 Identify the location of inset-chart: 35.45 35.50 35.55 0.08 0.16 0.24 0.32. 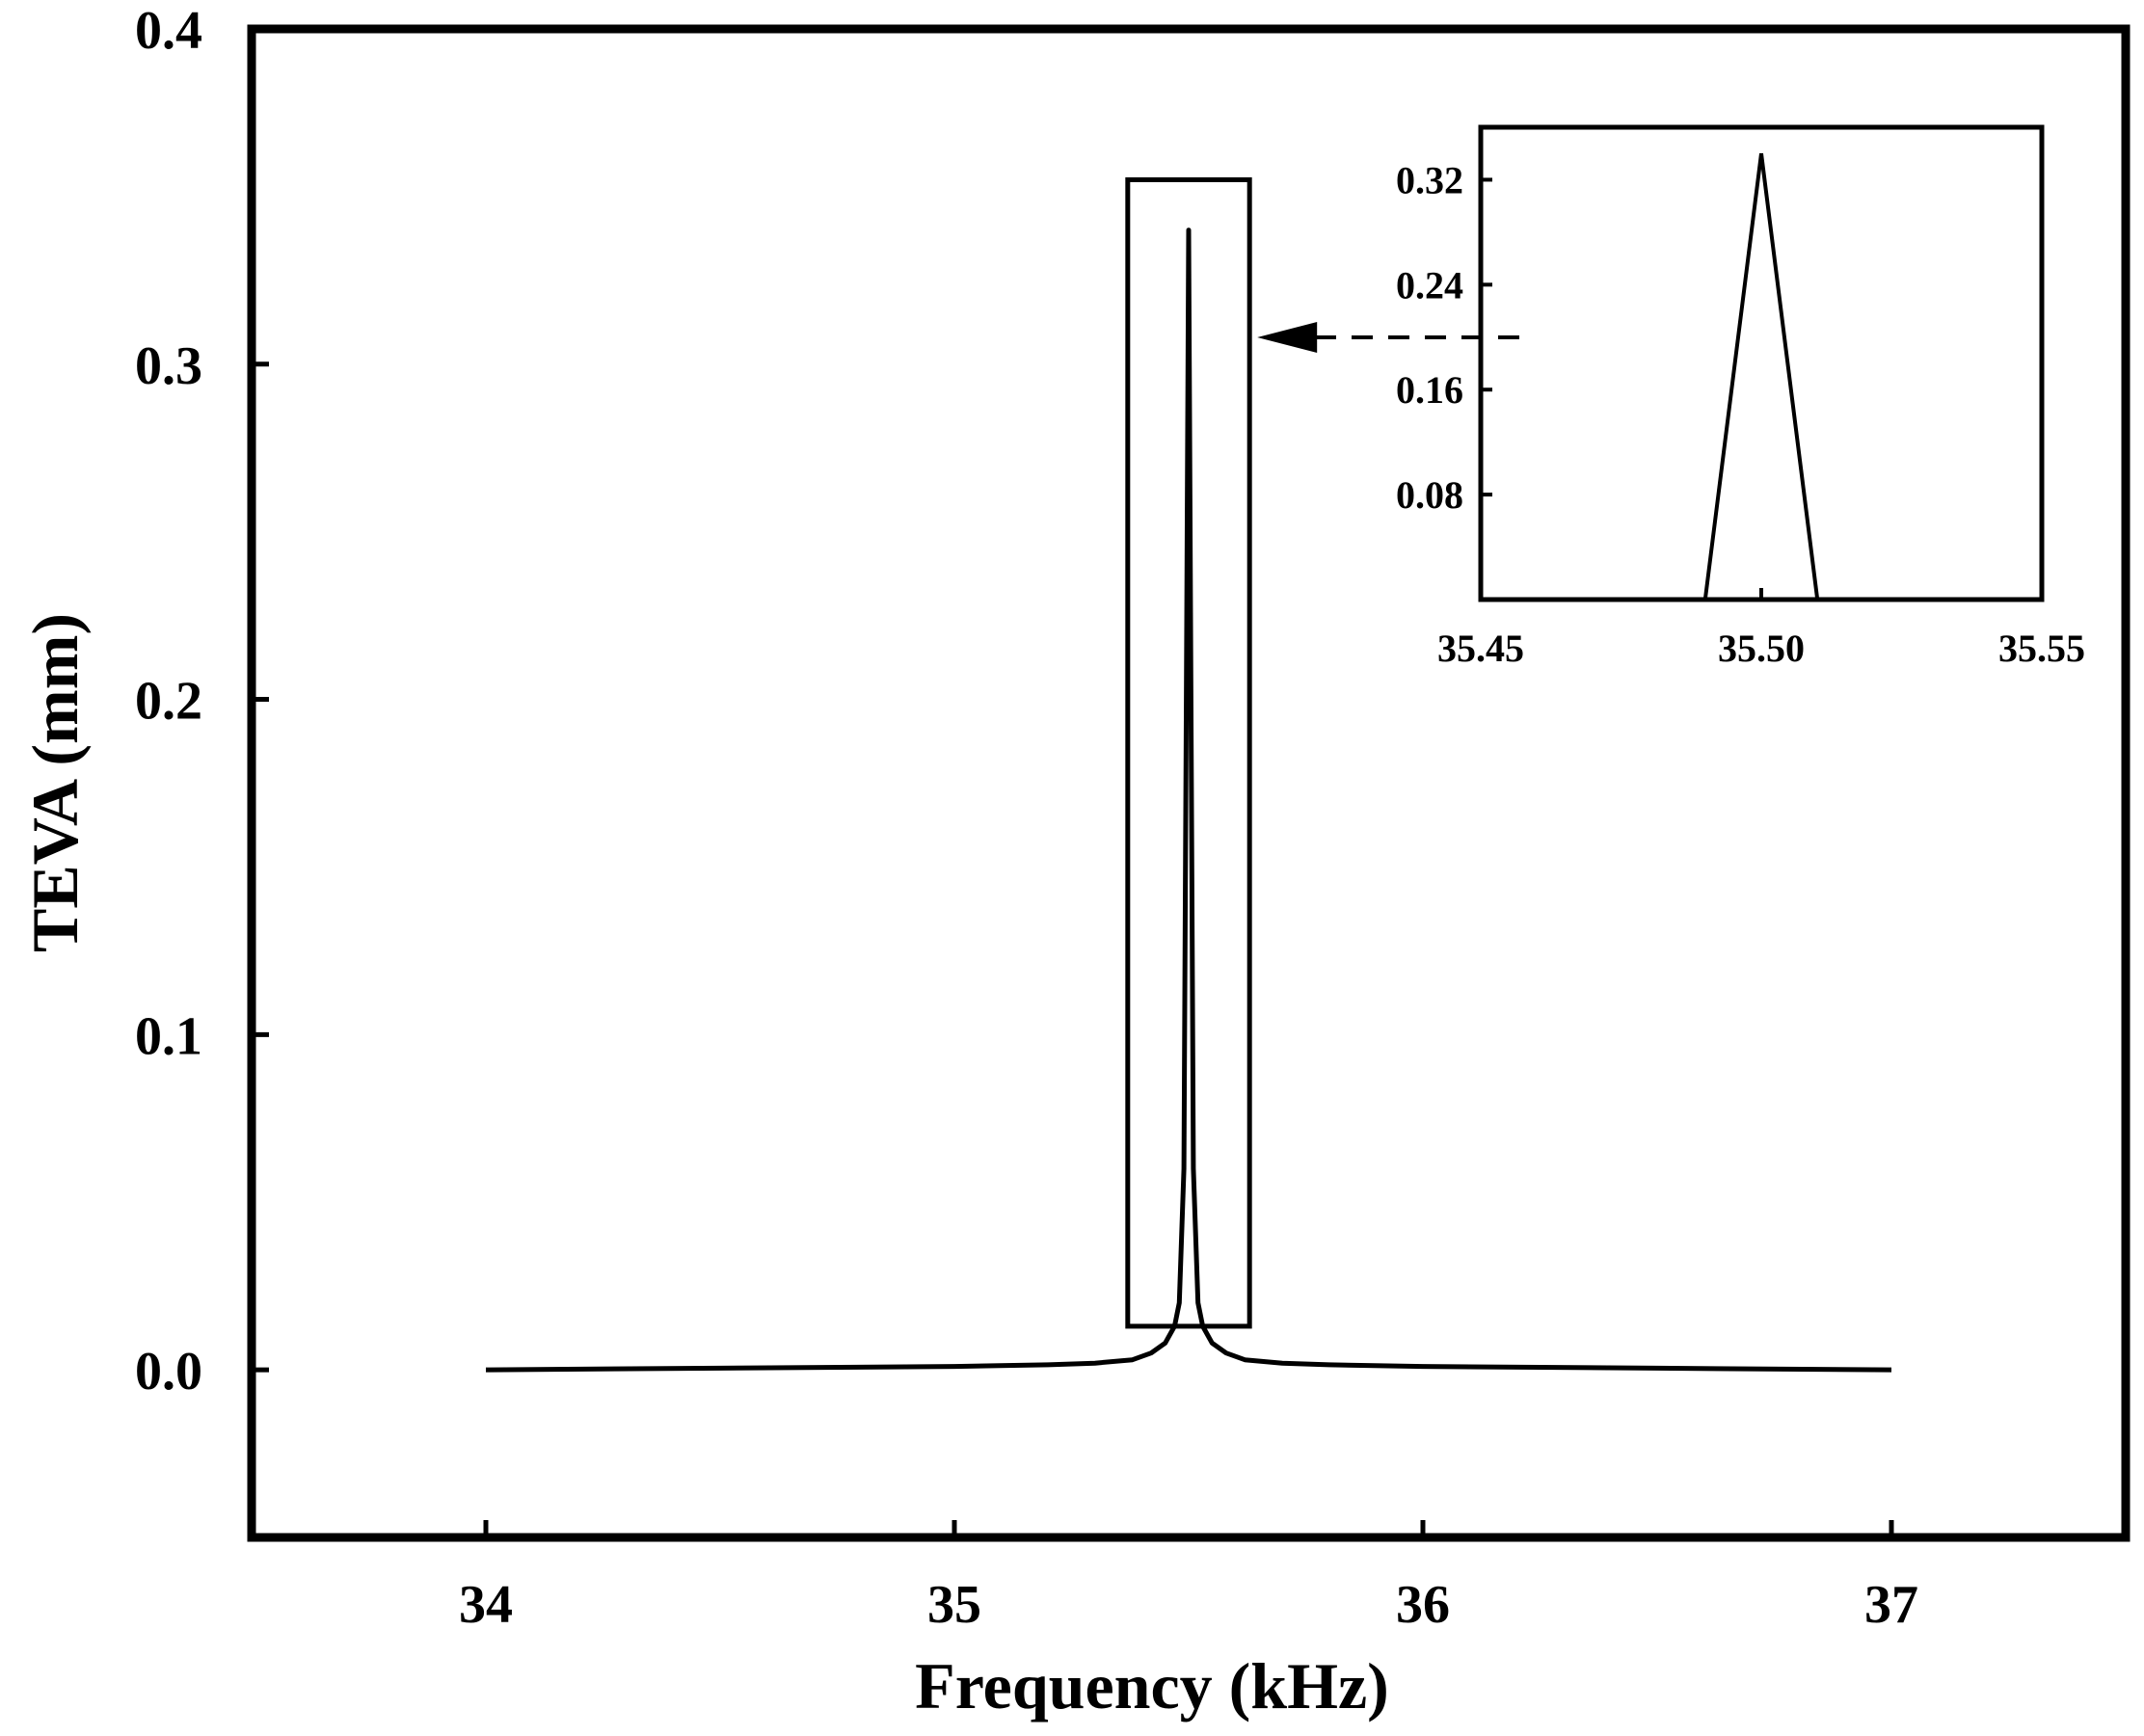
(1740, 397).